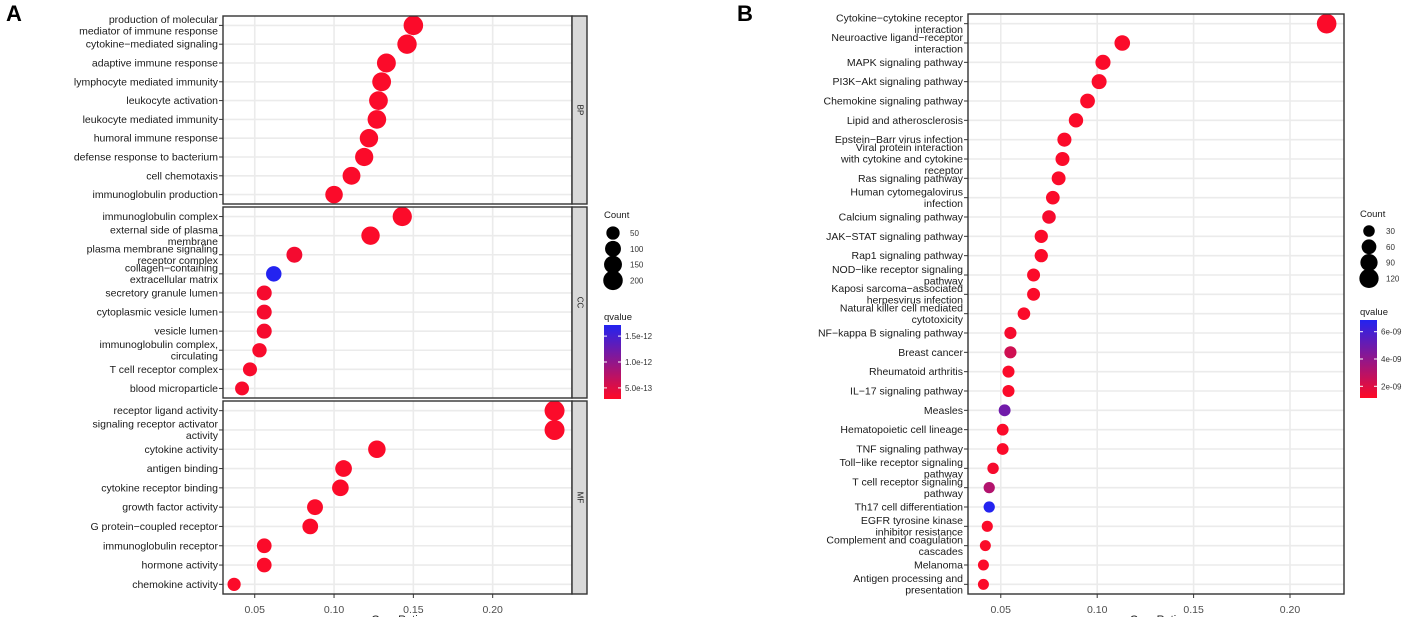 The height and width of the screenshot is (617, 1416). Describe the element at coordinates (1390, 247) in the screenshot. I see `panel-b-legend-size-label: 60` at that location.